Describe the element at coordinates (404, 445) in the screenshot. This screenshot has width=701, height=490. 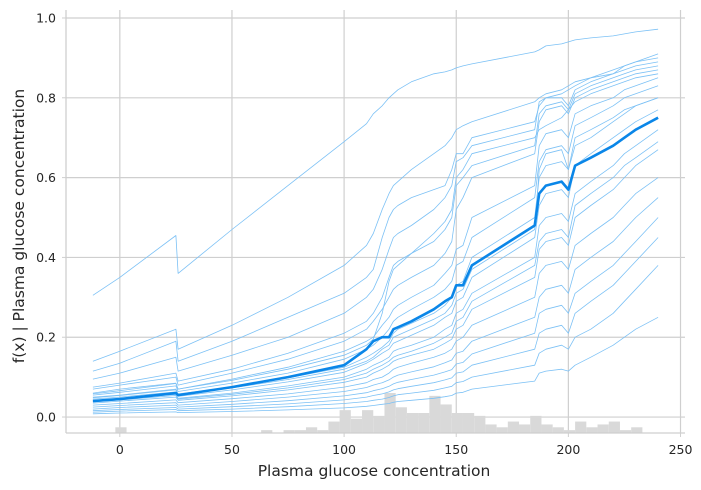
I see `x-axis-ticks: 0 50 100 150 200 250` at that location.